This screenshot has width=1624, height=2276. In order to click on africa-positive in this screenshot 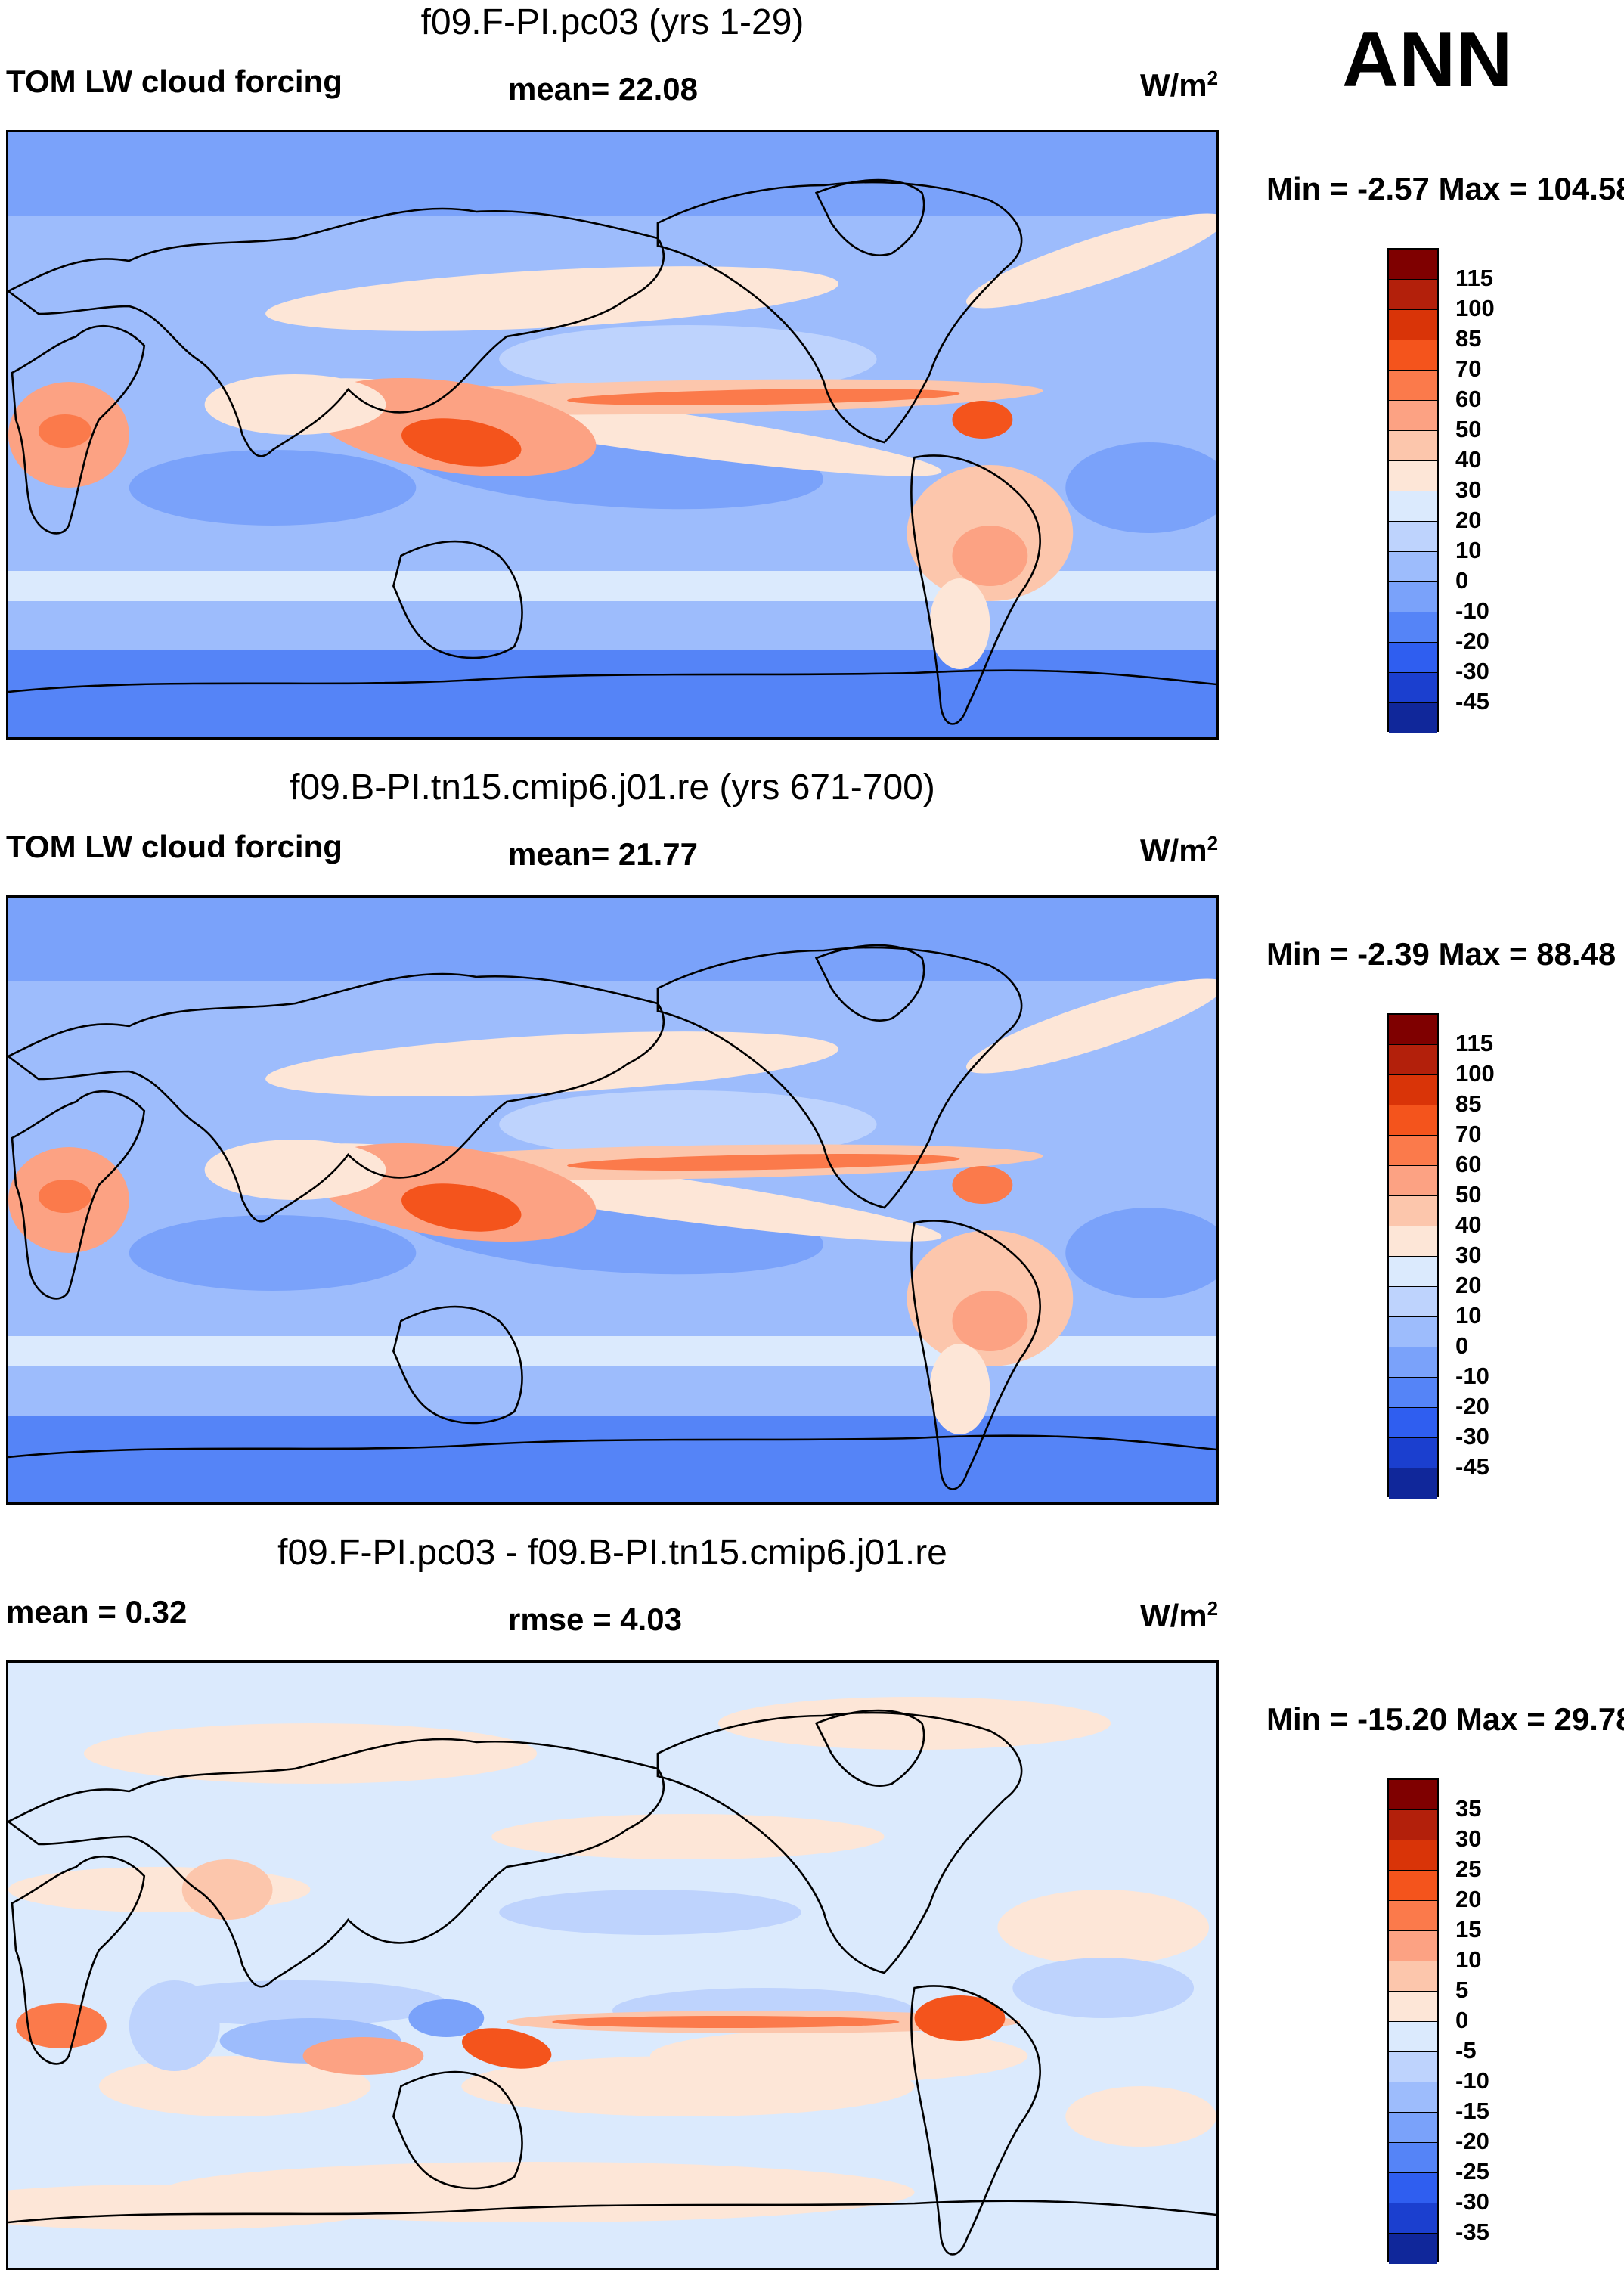, I will do `click(61, 2025)`.